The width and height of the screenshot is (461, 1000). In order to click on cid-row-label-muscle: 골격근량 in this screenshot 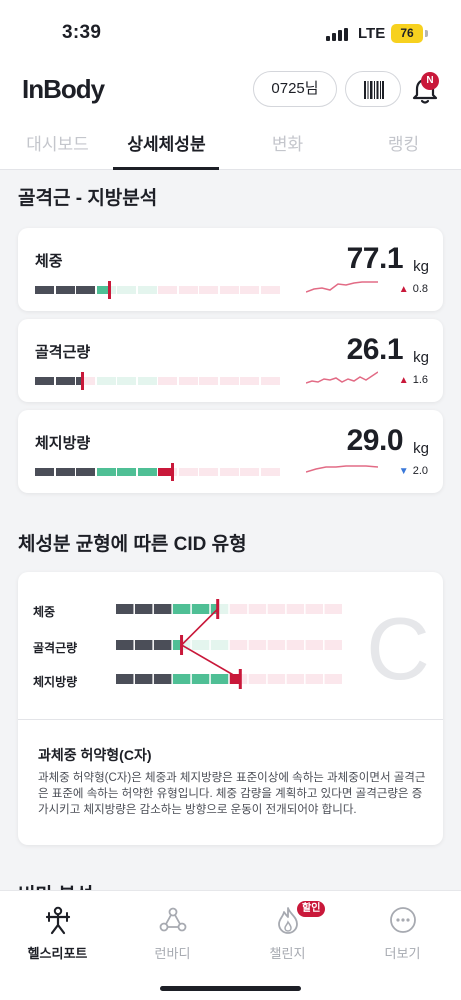, I will do `click(55, 648)`.